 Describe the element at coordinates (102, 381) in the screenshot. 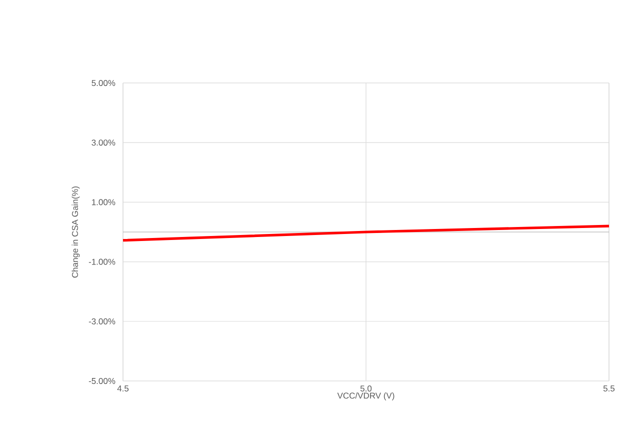

I see `y-tick-label: -5.00%` at that location.